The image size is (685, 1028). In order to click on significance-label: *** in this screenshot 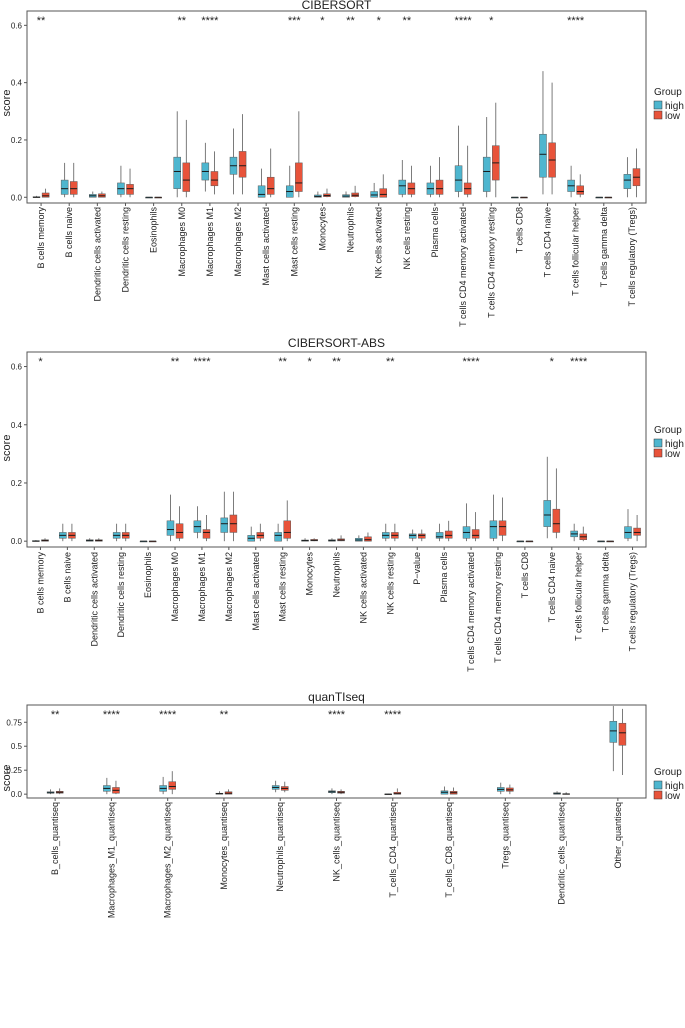, I will do `click(295, 21)`.